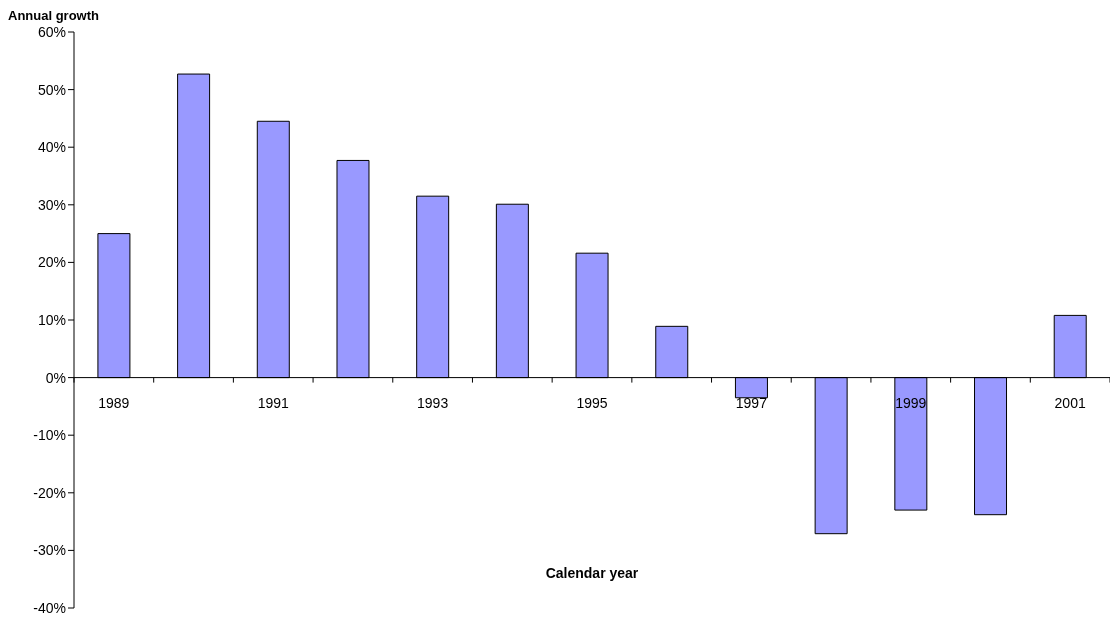  What do you see at coordinates (51, 147) in the screenshot?
I see `y-tick-label: 40%` at bounding box center [51, 147].